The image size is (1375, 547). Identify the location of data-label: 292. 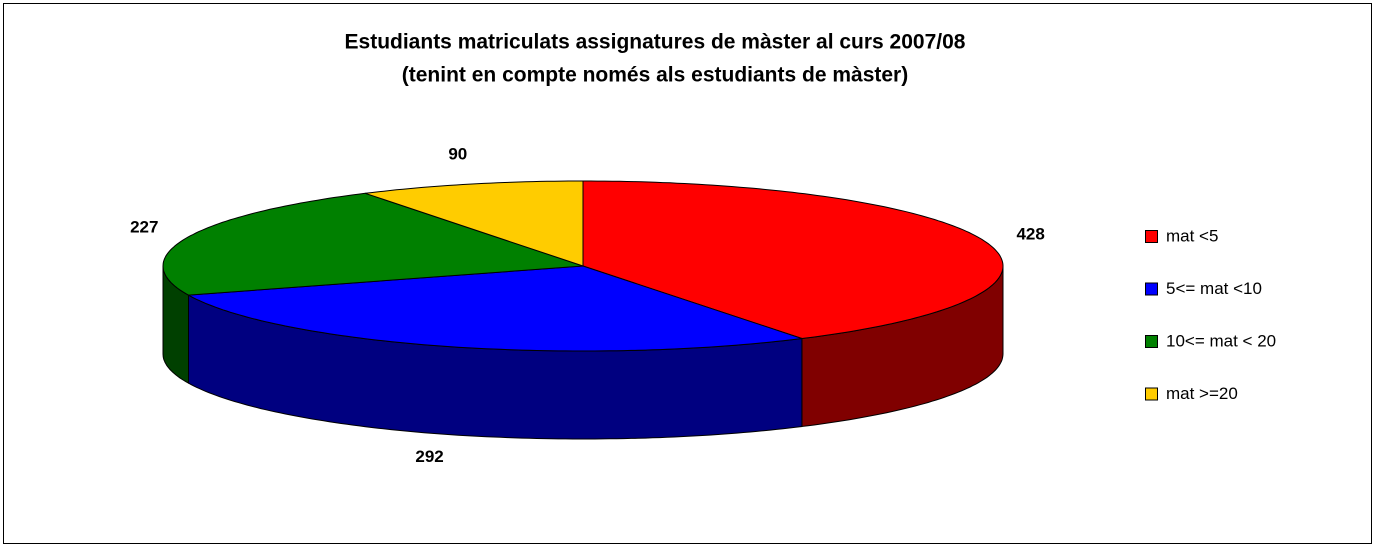
(429, 456).